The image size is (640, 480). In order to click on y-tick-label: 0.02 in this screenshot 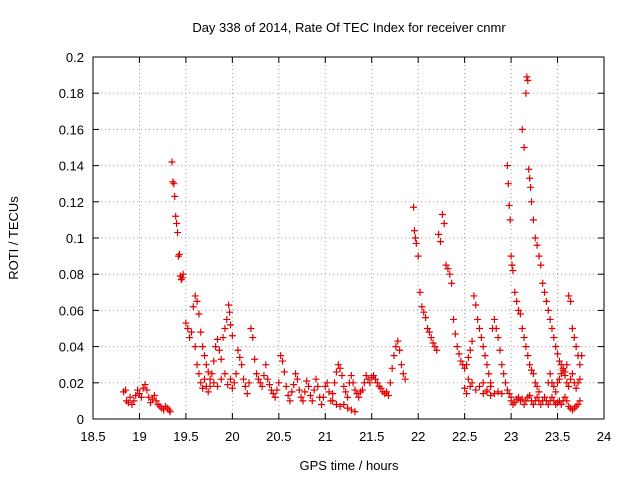, I will do `click(71, 383)`.